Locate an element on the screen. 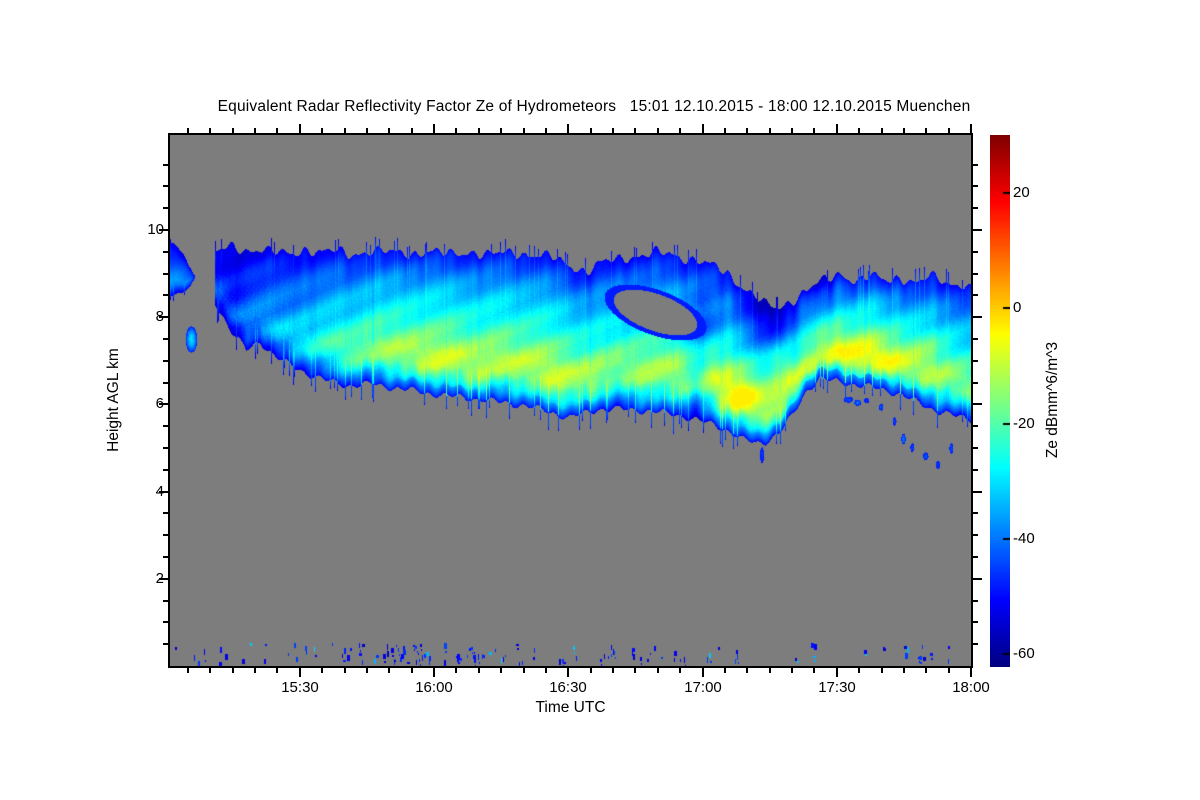 This screenshot has height=800, width=1200. x-tick-label: 16:30 is located at coordinates (568, 687).